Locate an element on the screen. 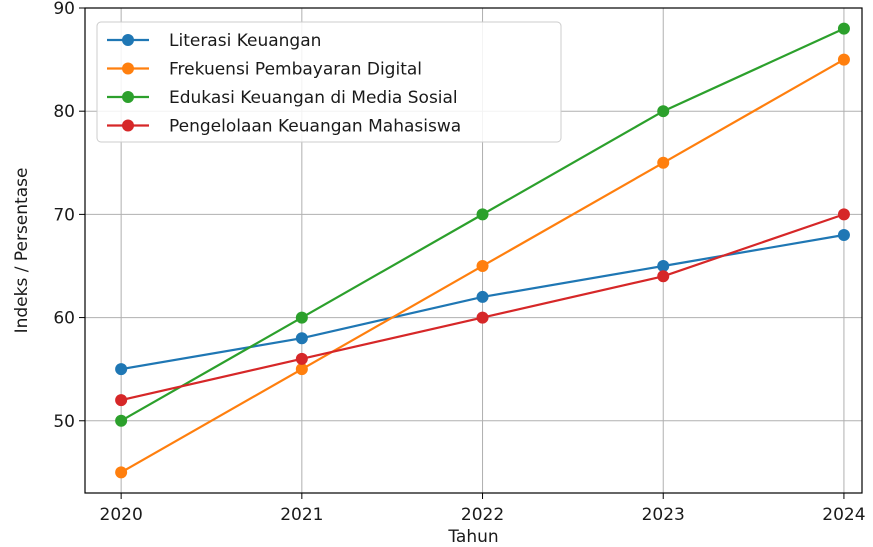 This screenshot has height=547, width=873. x-axis-title: Tahun is located at coordinates (472, 537).